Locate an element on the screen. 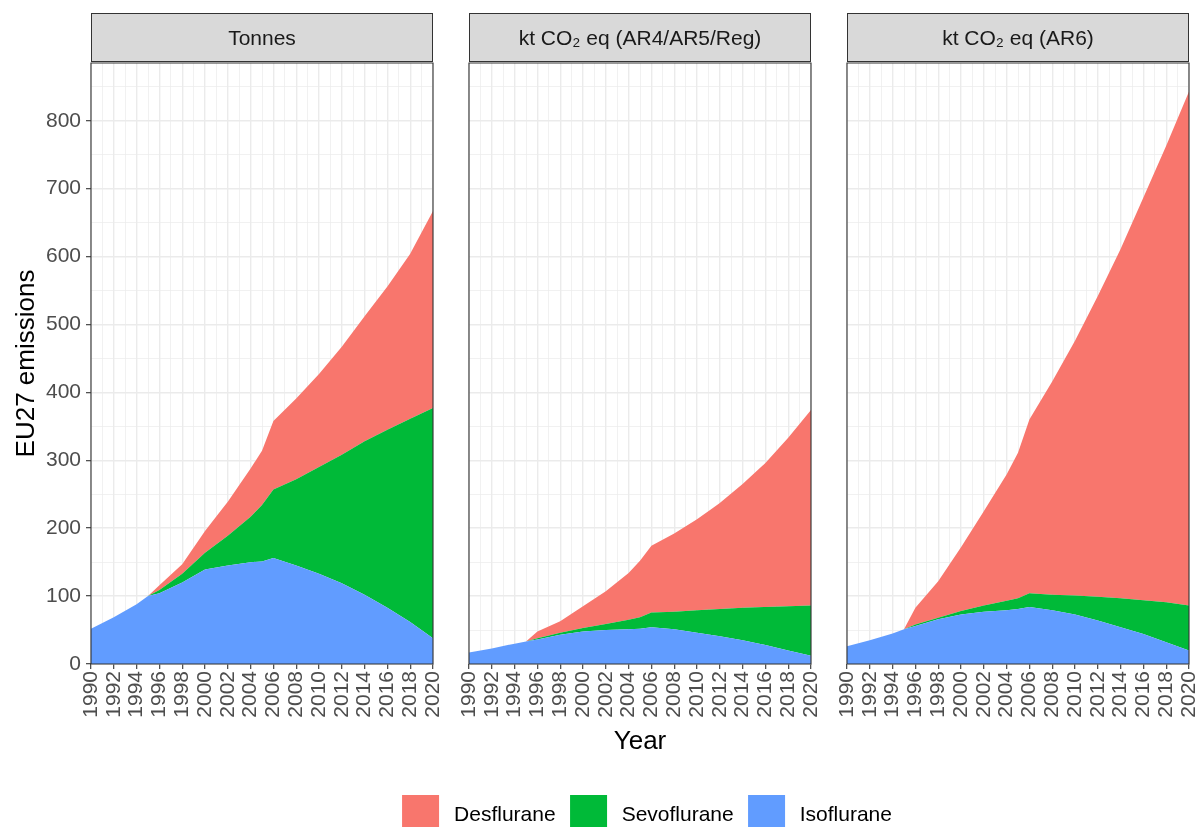  y-axis-title: EU27 emissions is located at coordinates (24, 363).